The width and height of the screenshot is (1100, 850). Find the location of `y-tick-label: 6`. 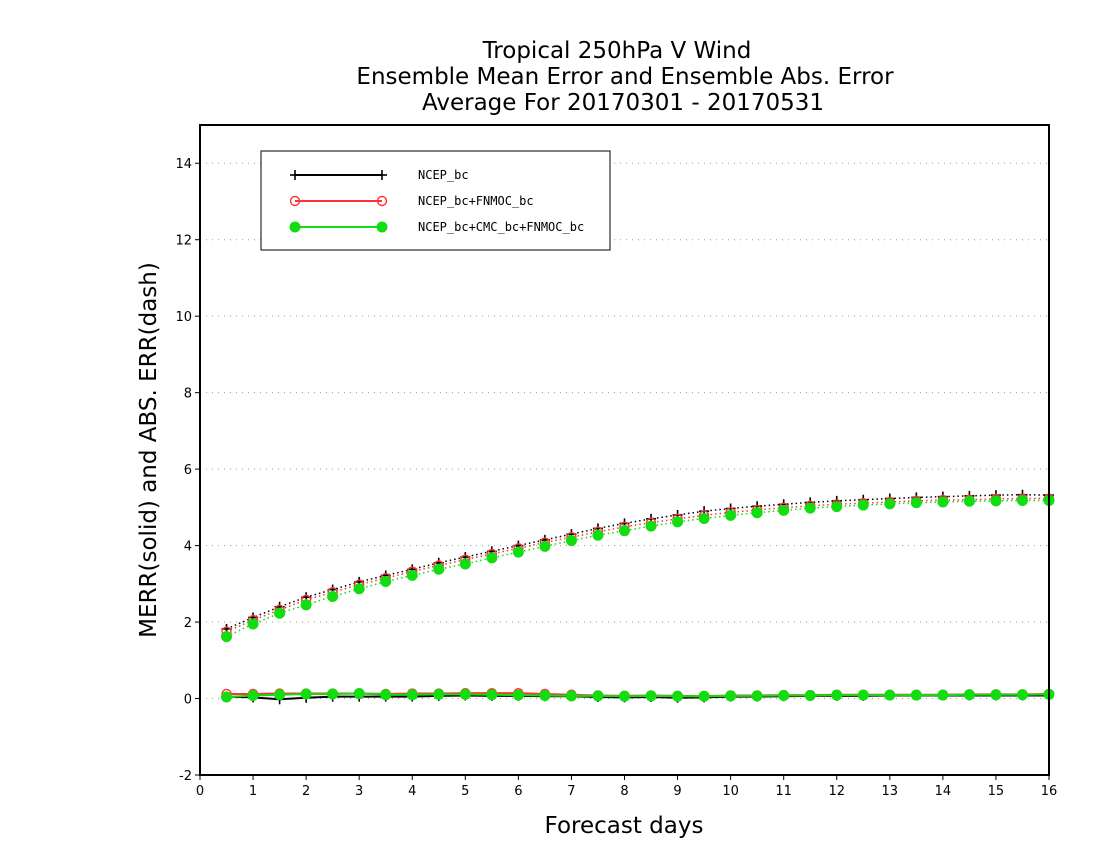

y-tick-label: 6 is located at coordinates (188, 470).